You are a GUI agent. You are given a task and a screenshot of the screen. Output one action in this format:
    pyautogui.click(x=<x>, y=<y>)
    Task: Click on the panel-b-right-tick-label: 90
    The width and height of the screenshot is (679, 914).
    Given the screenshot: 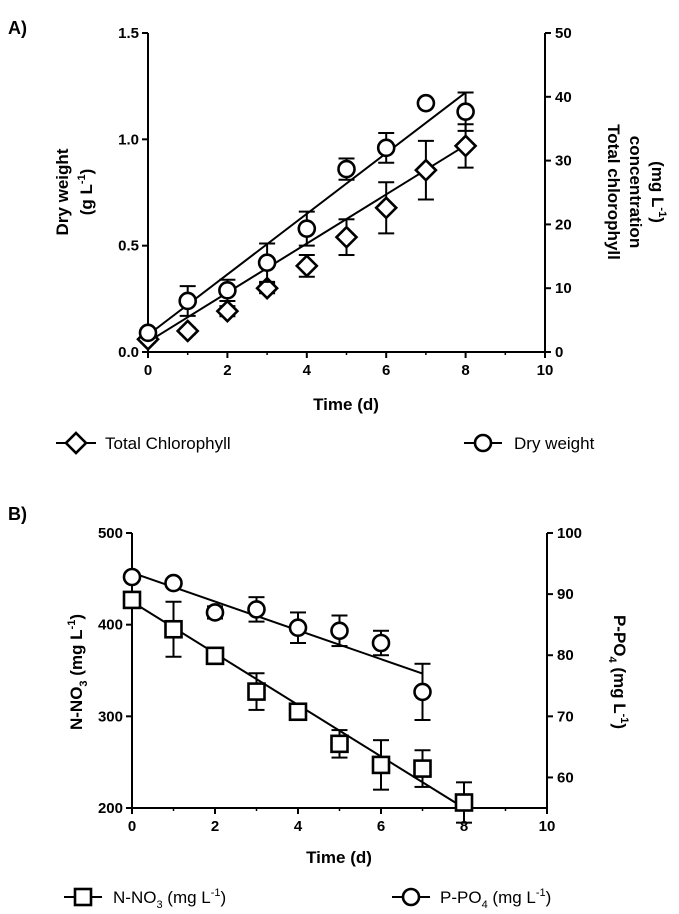 What is the action you would take?
    pyautogui.click(x=565, y=594)
    